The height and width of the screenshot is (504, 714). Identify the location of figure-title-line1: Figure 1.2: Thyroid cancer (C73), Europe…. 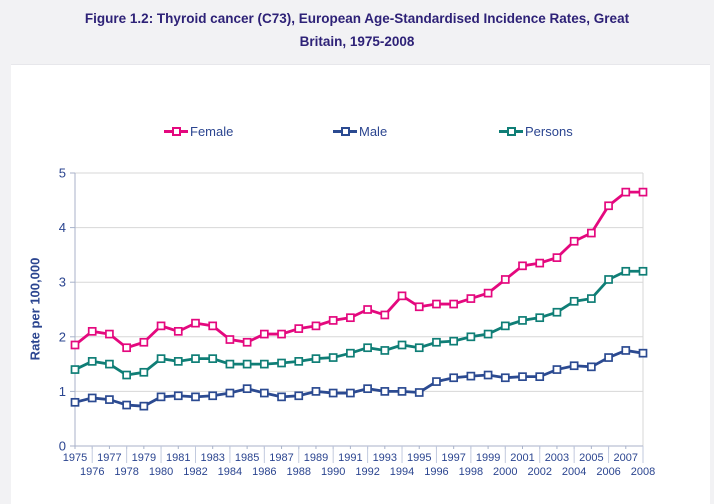
(357, 18).